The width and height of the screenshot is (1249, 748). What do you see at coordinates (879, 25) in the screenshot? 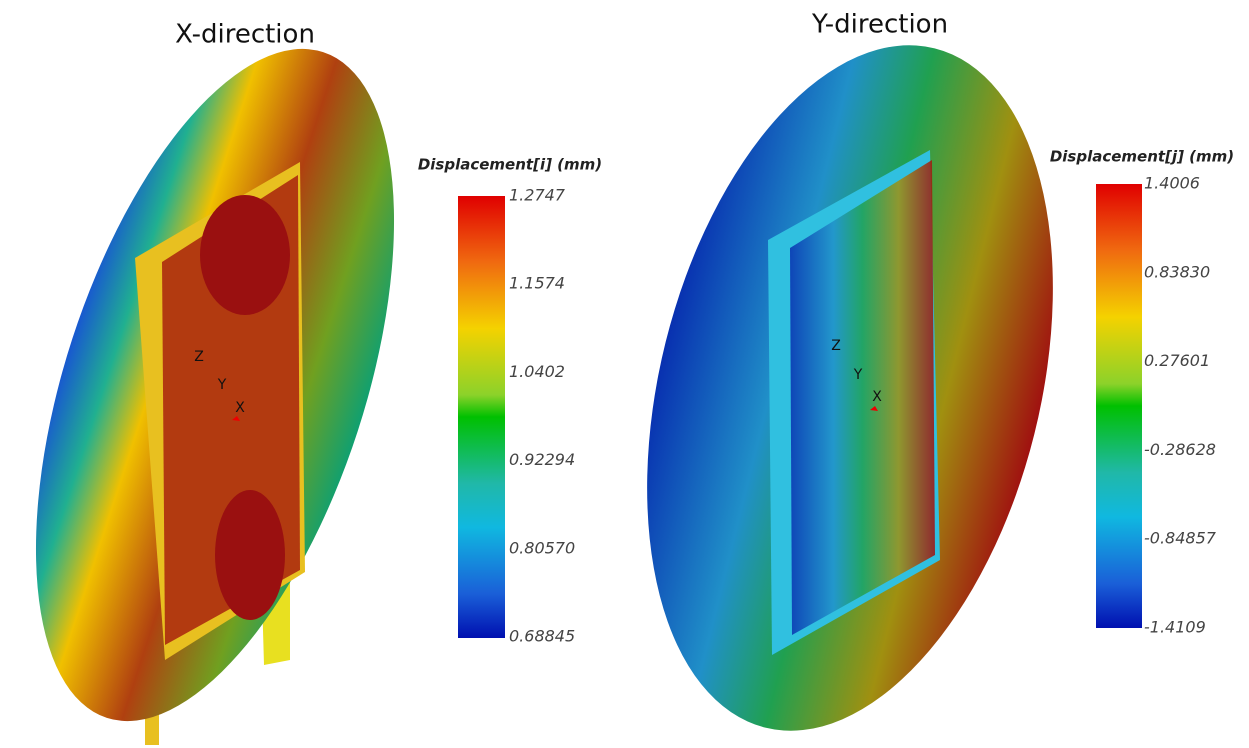
I see `panel-title: Y-direction` at bounding box center [879, 25].